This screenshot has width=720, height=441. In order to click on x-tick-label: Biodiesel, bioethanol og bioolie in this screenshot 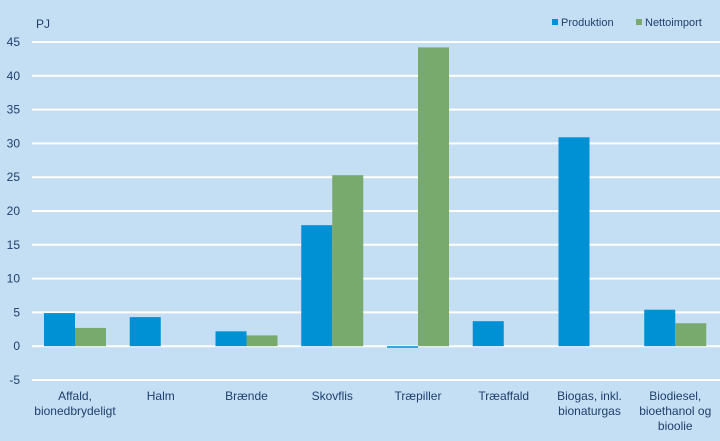, I will do `click(675, 411)`.